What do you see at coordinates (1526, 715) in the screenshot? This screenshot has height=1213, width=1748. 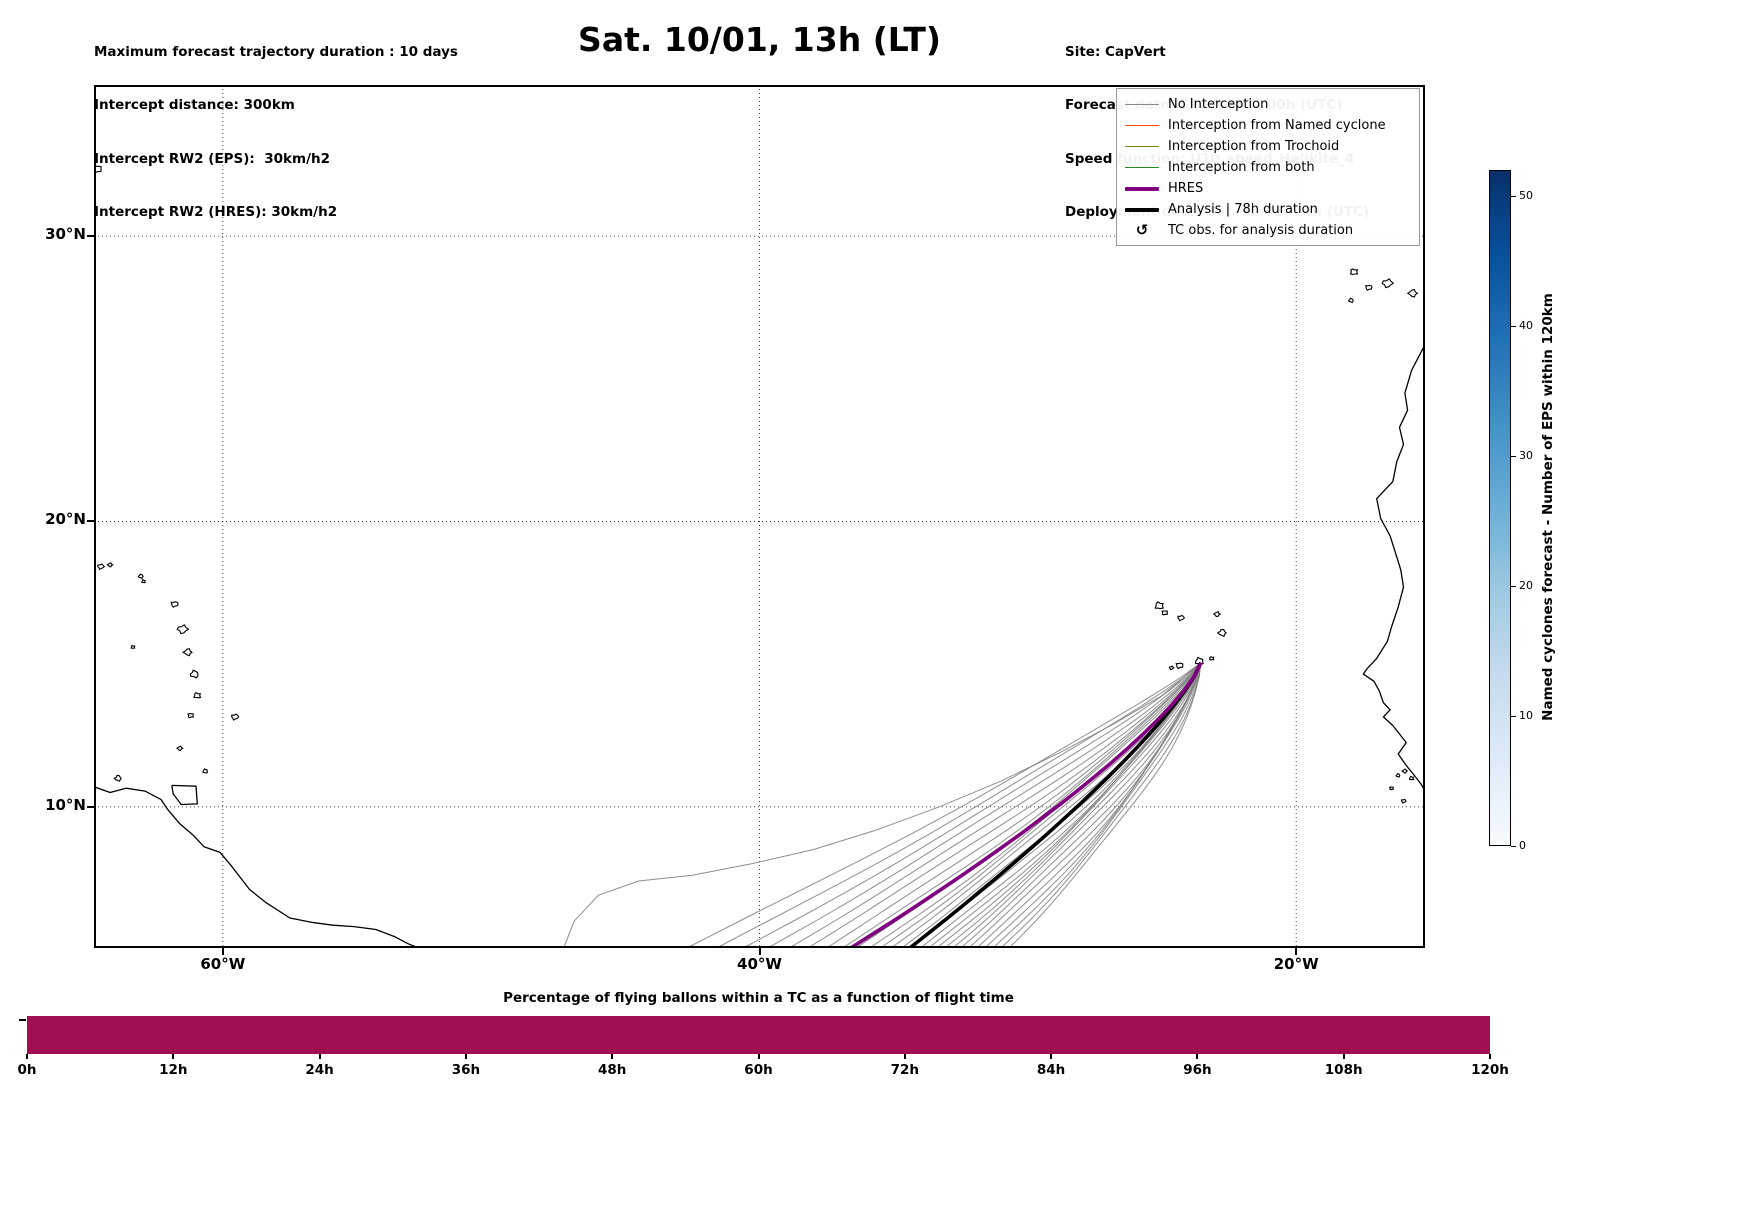 I see `colorbar-tick-label: 10` at bounding box center [1526, 715].